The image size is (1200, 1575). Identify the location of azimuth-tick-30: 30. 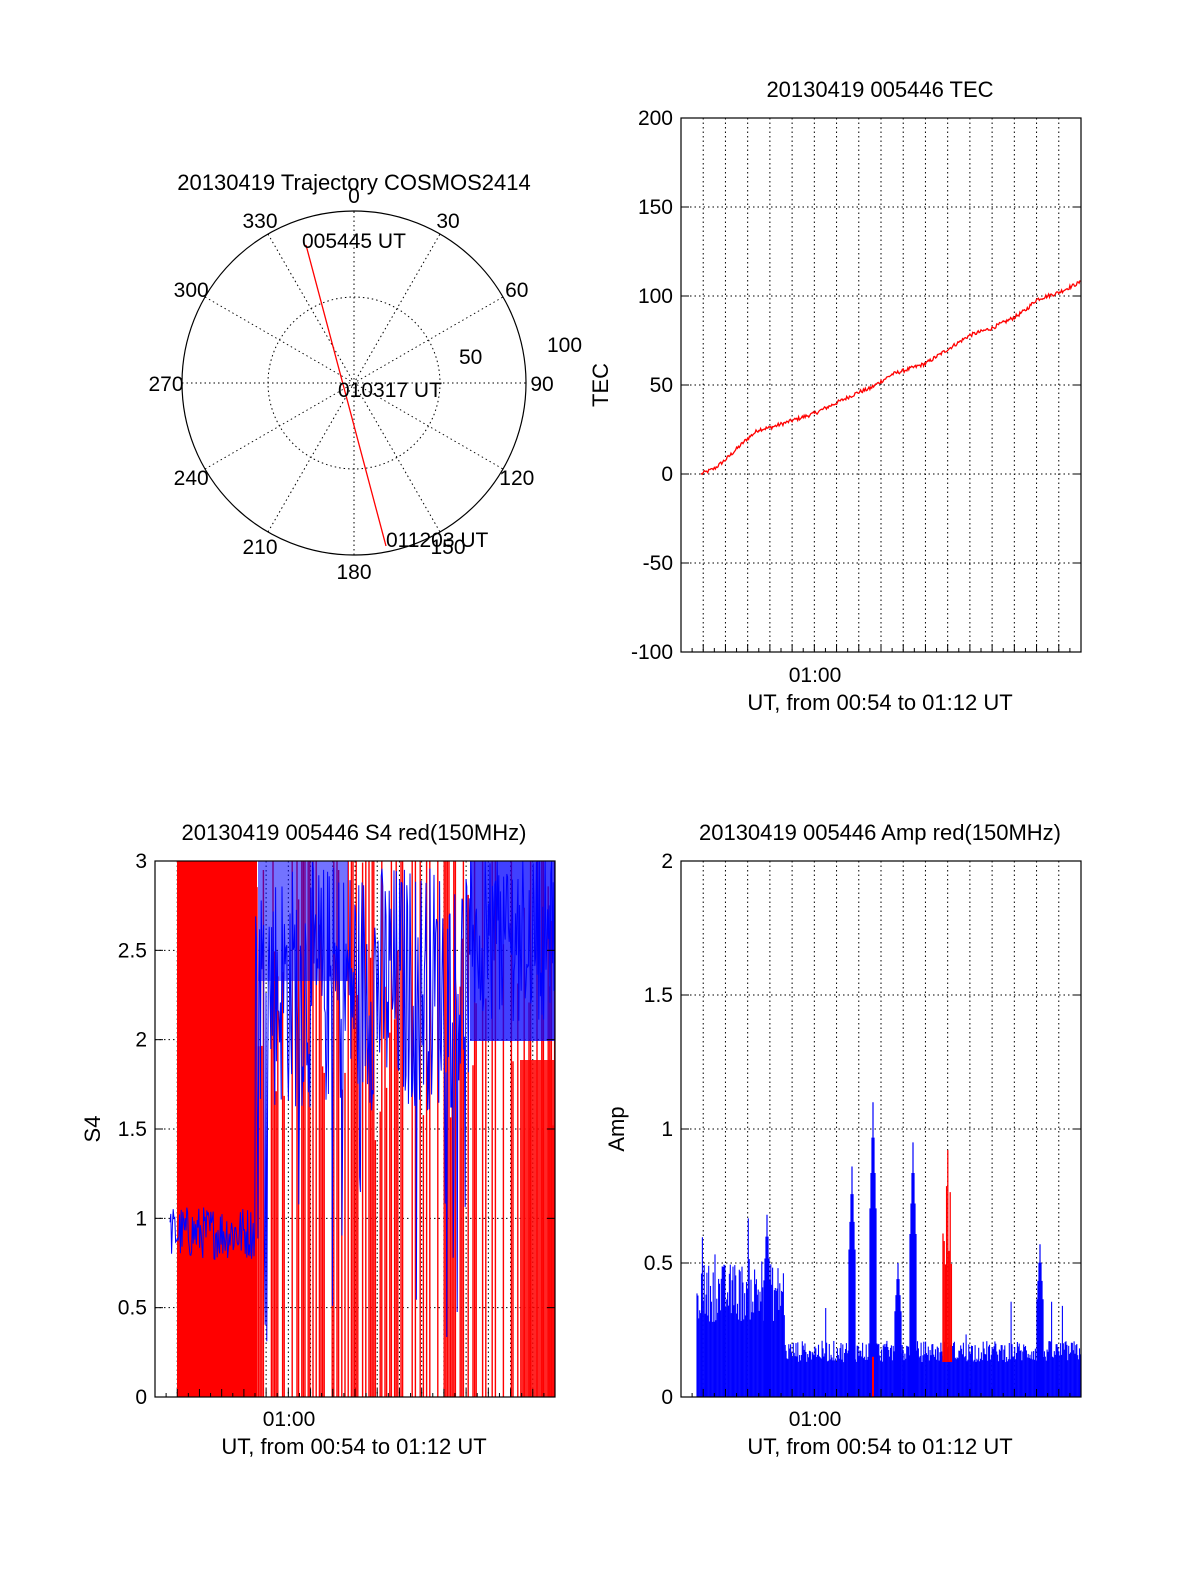
(447, 221).